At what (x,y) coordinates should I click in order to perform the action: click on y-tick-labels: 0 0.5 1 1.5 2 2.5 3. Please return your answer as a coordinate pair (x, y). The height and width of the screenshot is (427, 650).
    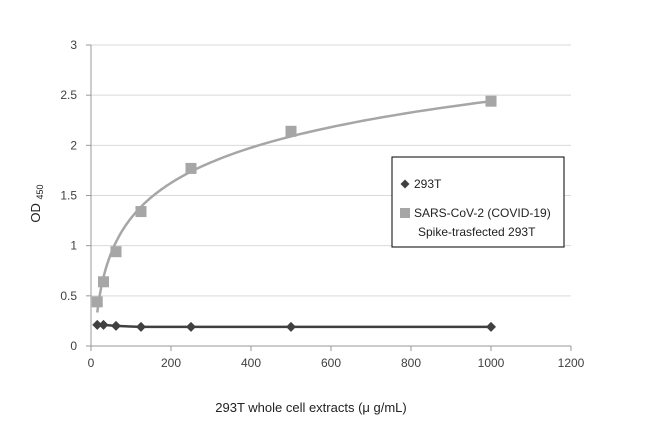
    Looking at the image, I should click on (75, 195).